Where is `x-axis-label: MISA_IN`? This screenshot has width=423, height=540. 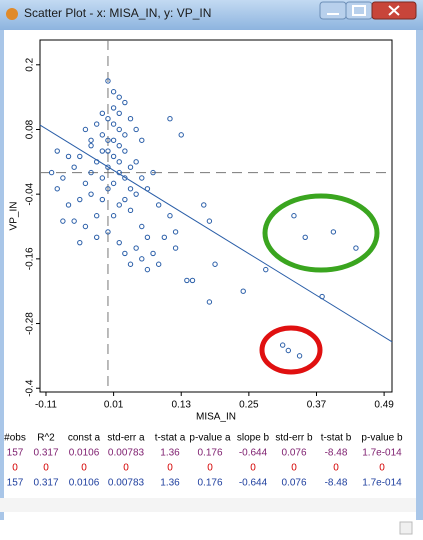 x-axis-label: MISA_IN is located at coordinates (216, 417).